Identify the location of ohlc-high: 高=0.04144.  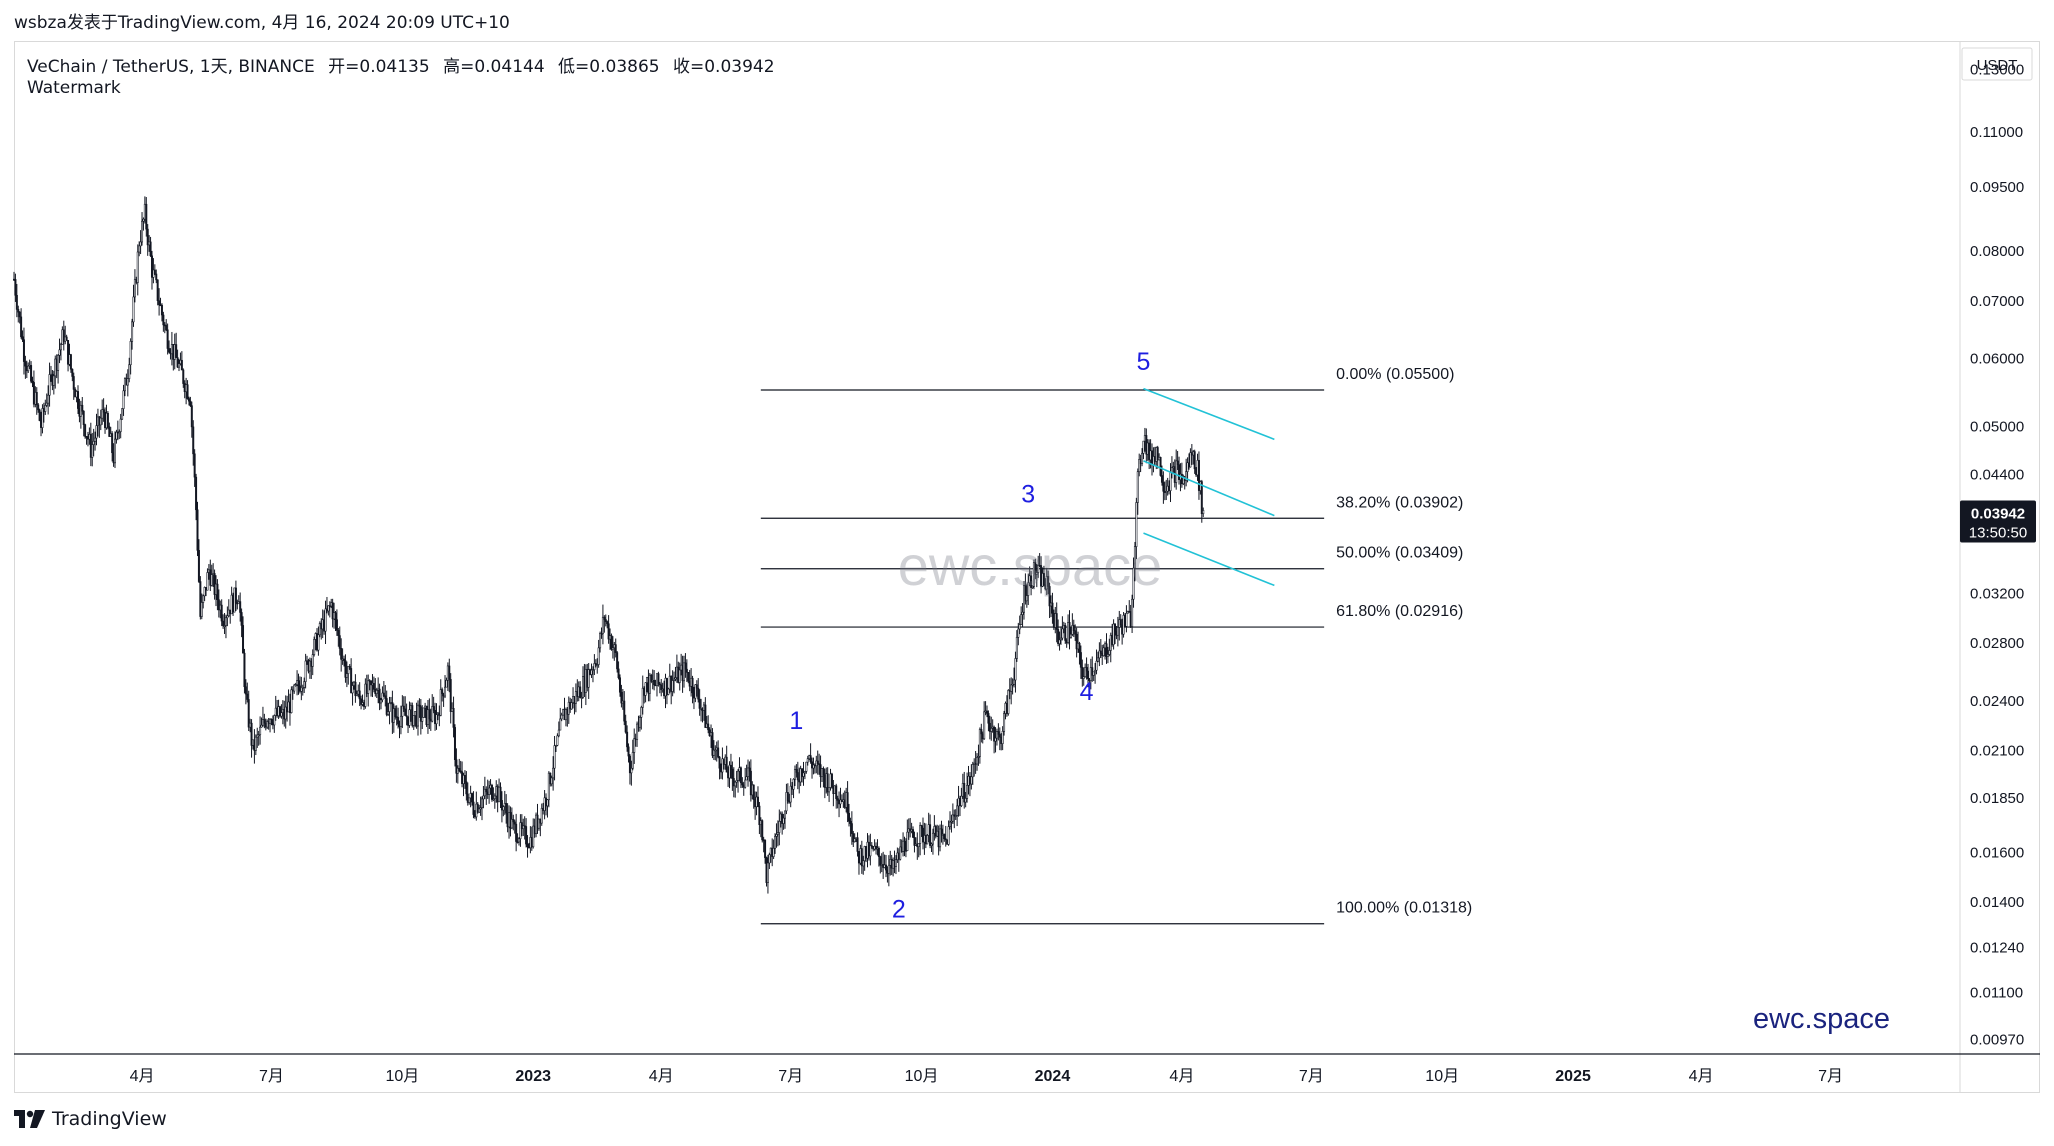
(494, 67).